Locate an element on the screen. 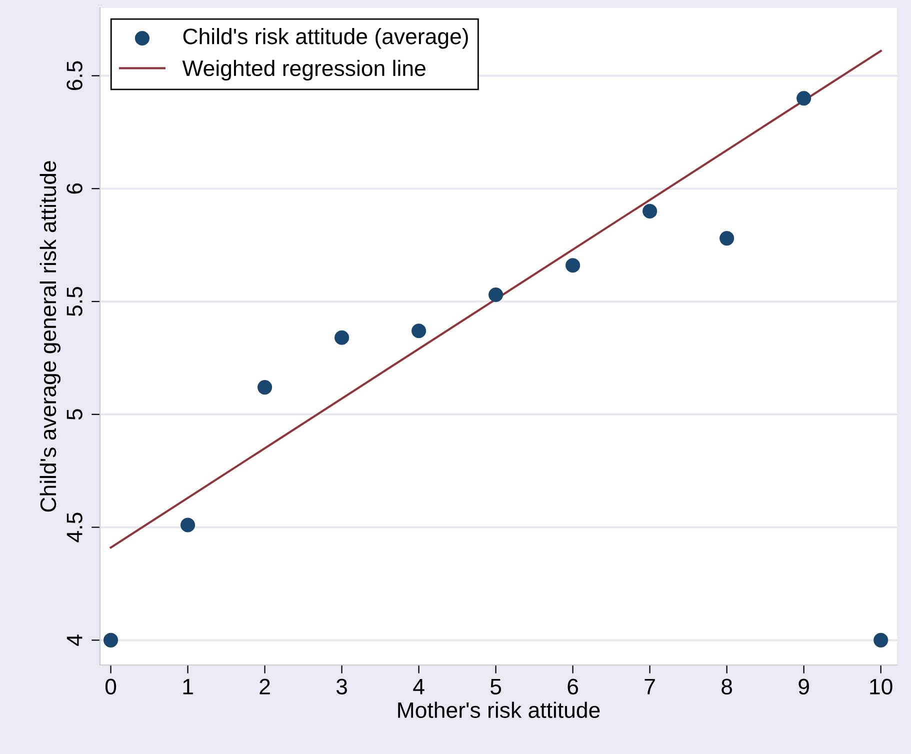 The height and width of the screenshot is (754, 911). x-tick-label: 9 is located at coordinates (803, 686).